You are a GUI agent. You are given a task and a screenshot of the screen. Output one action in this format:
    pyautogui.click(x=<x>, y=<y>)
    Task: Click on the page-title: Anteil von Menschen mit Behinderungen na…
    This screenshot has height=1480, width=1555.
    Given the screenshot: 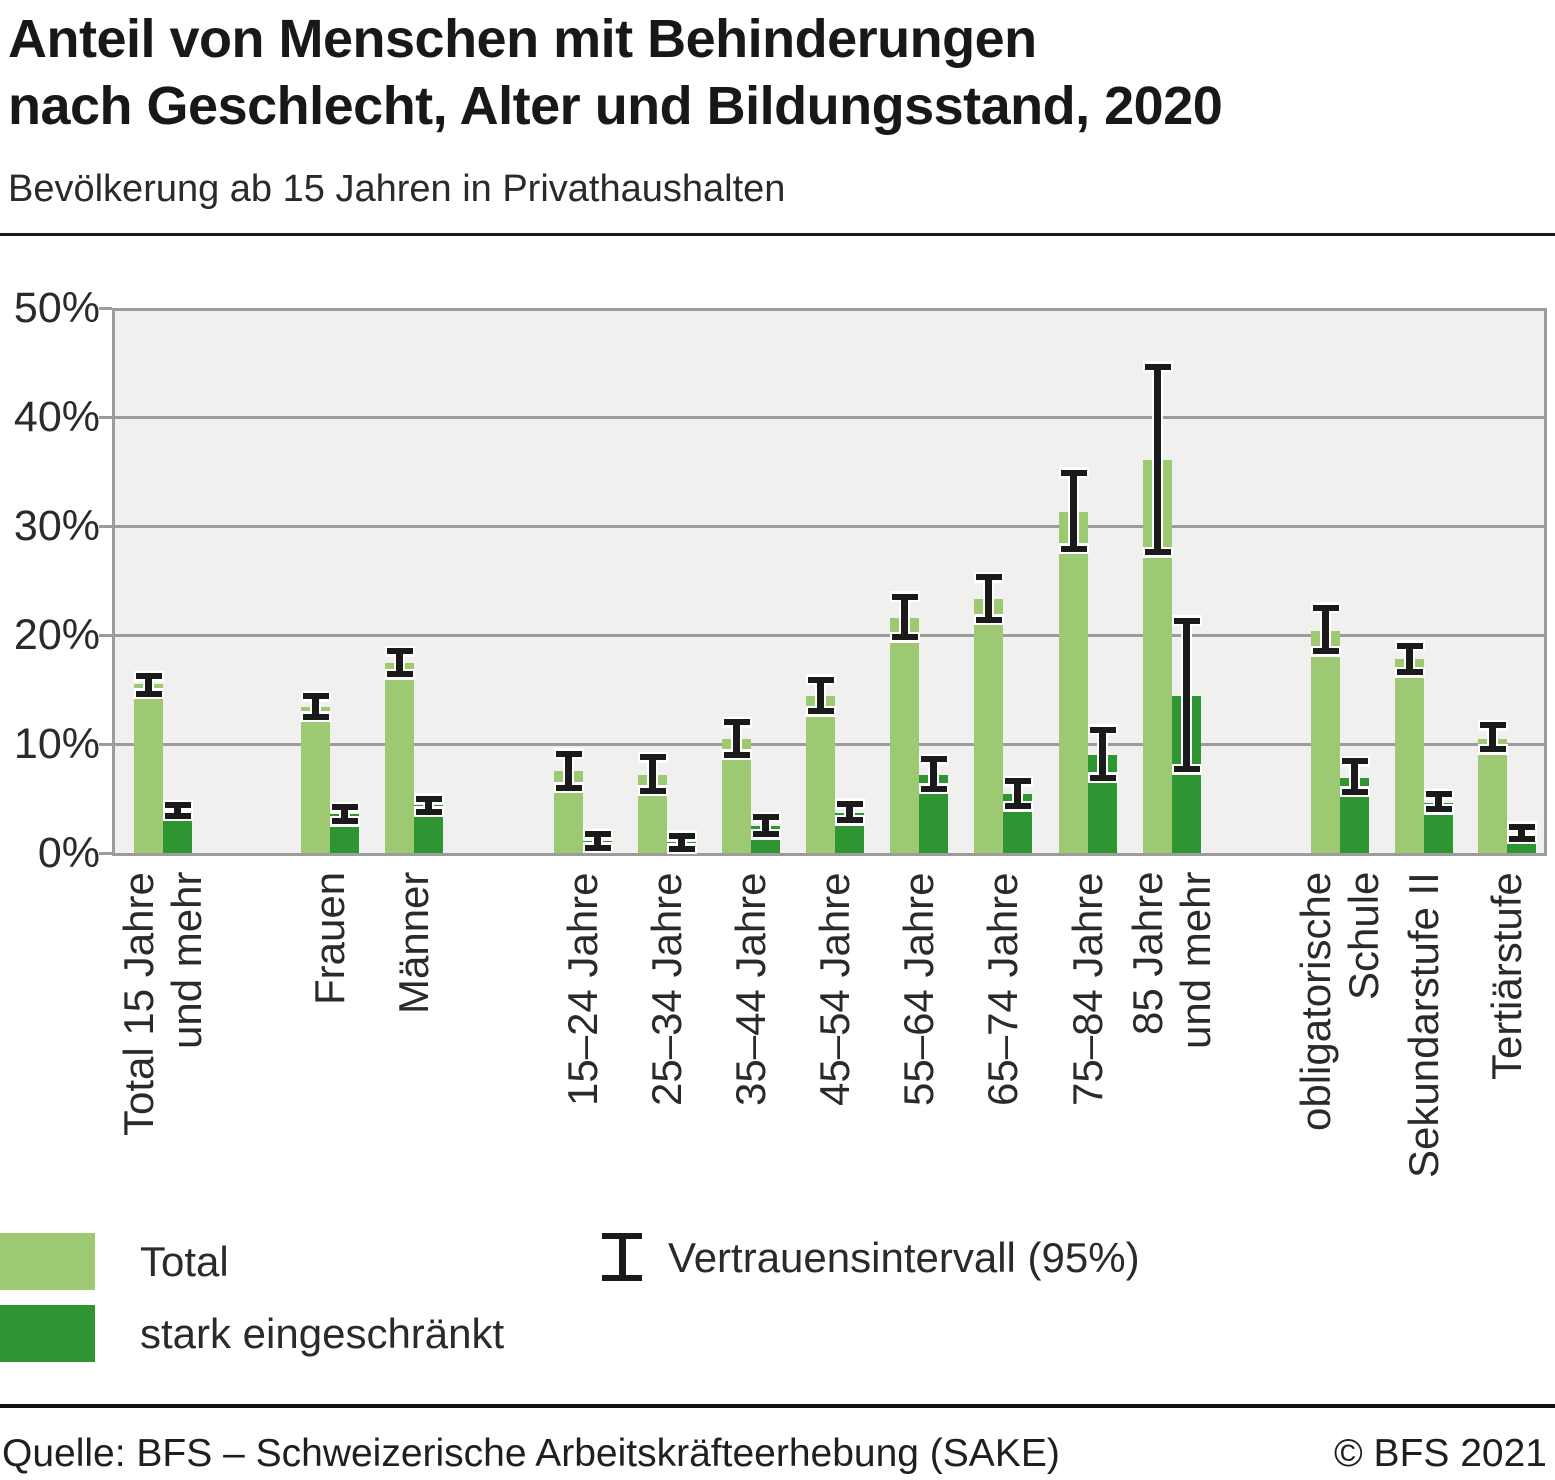 What is the action you would take?
    pyautogui.click(x=615, y=73)
    